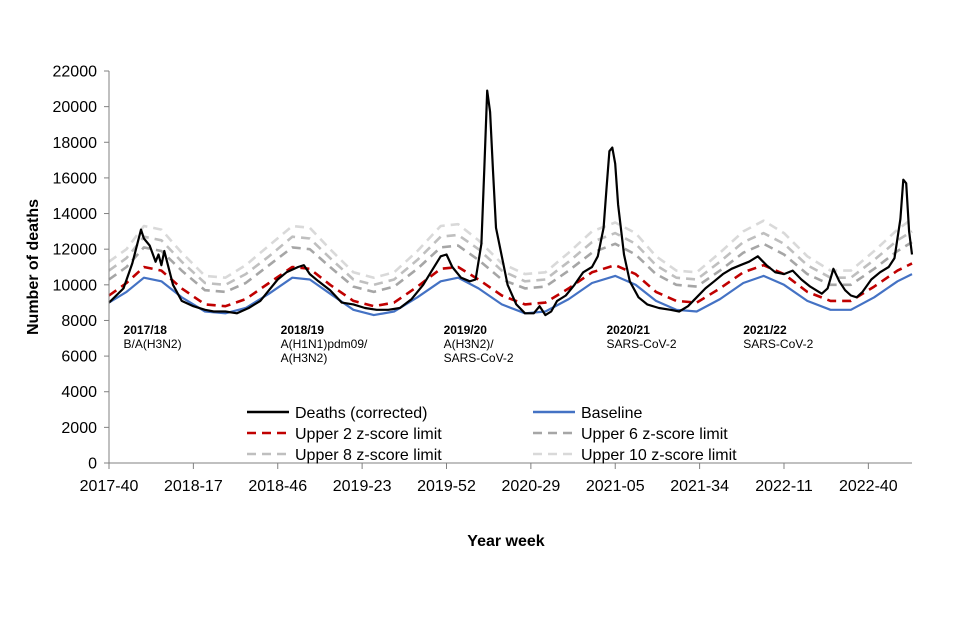  I want to click on y-tick-label: 12000, so click(75, 250).